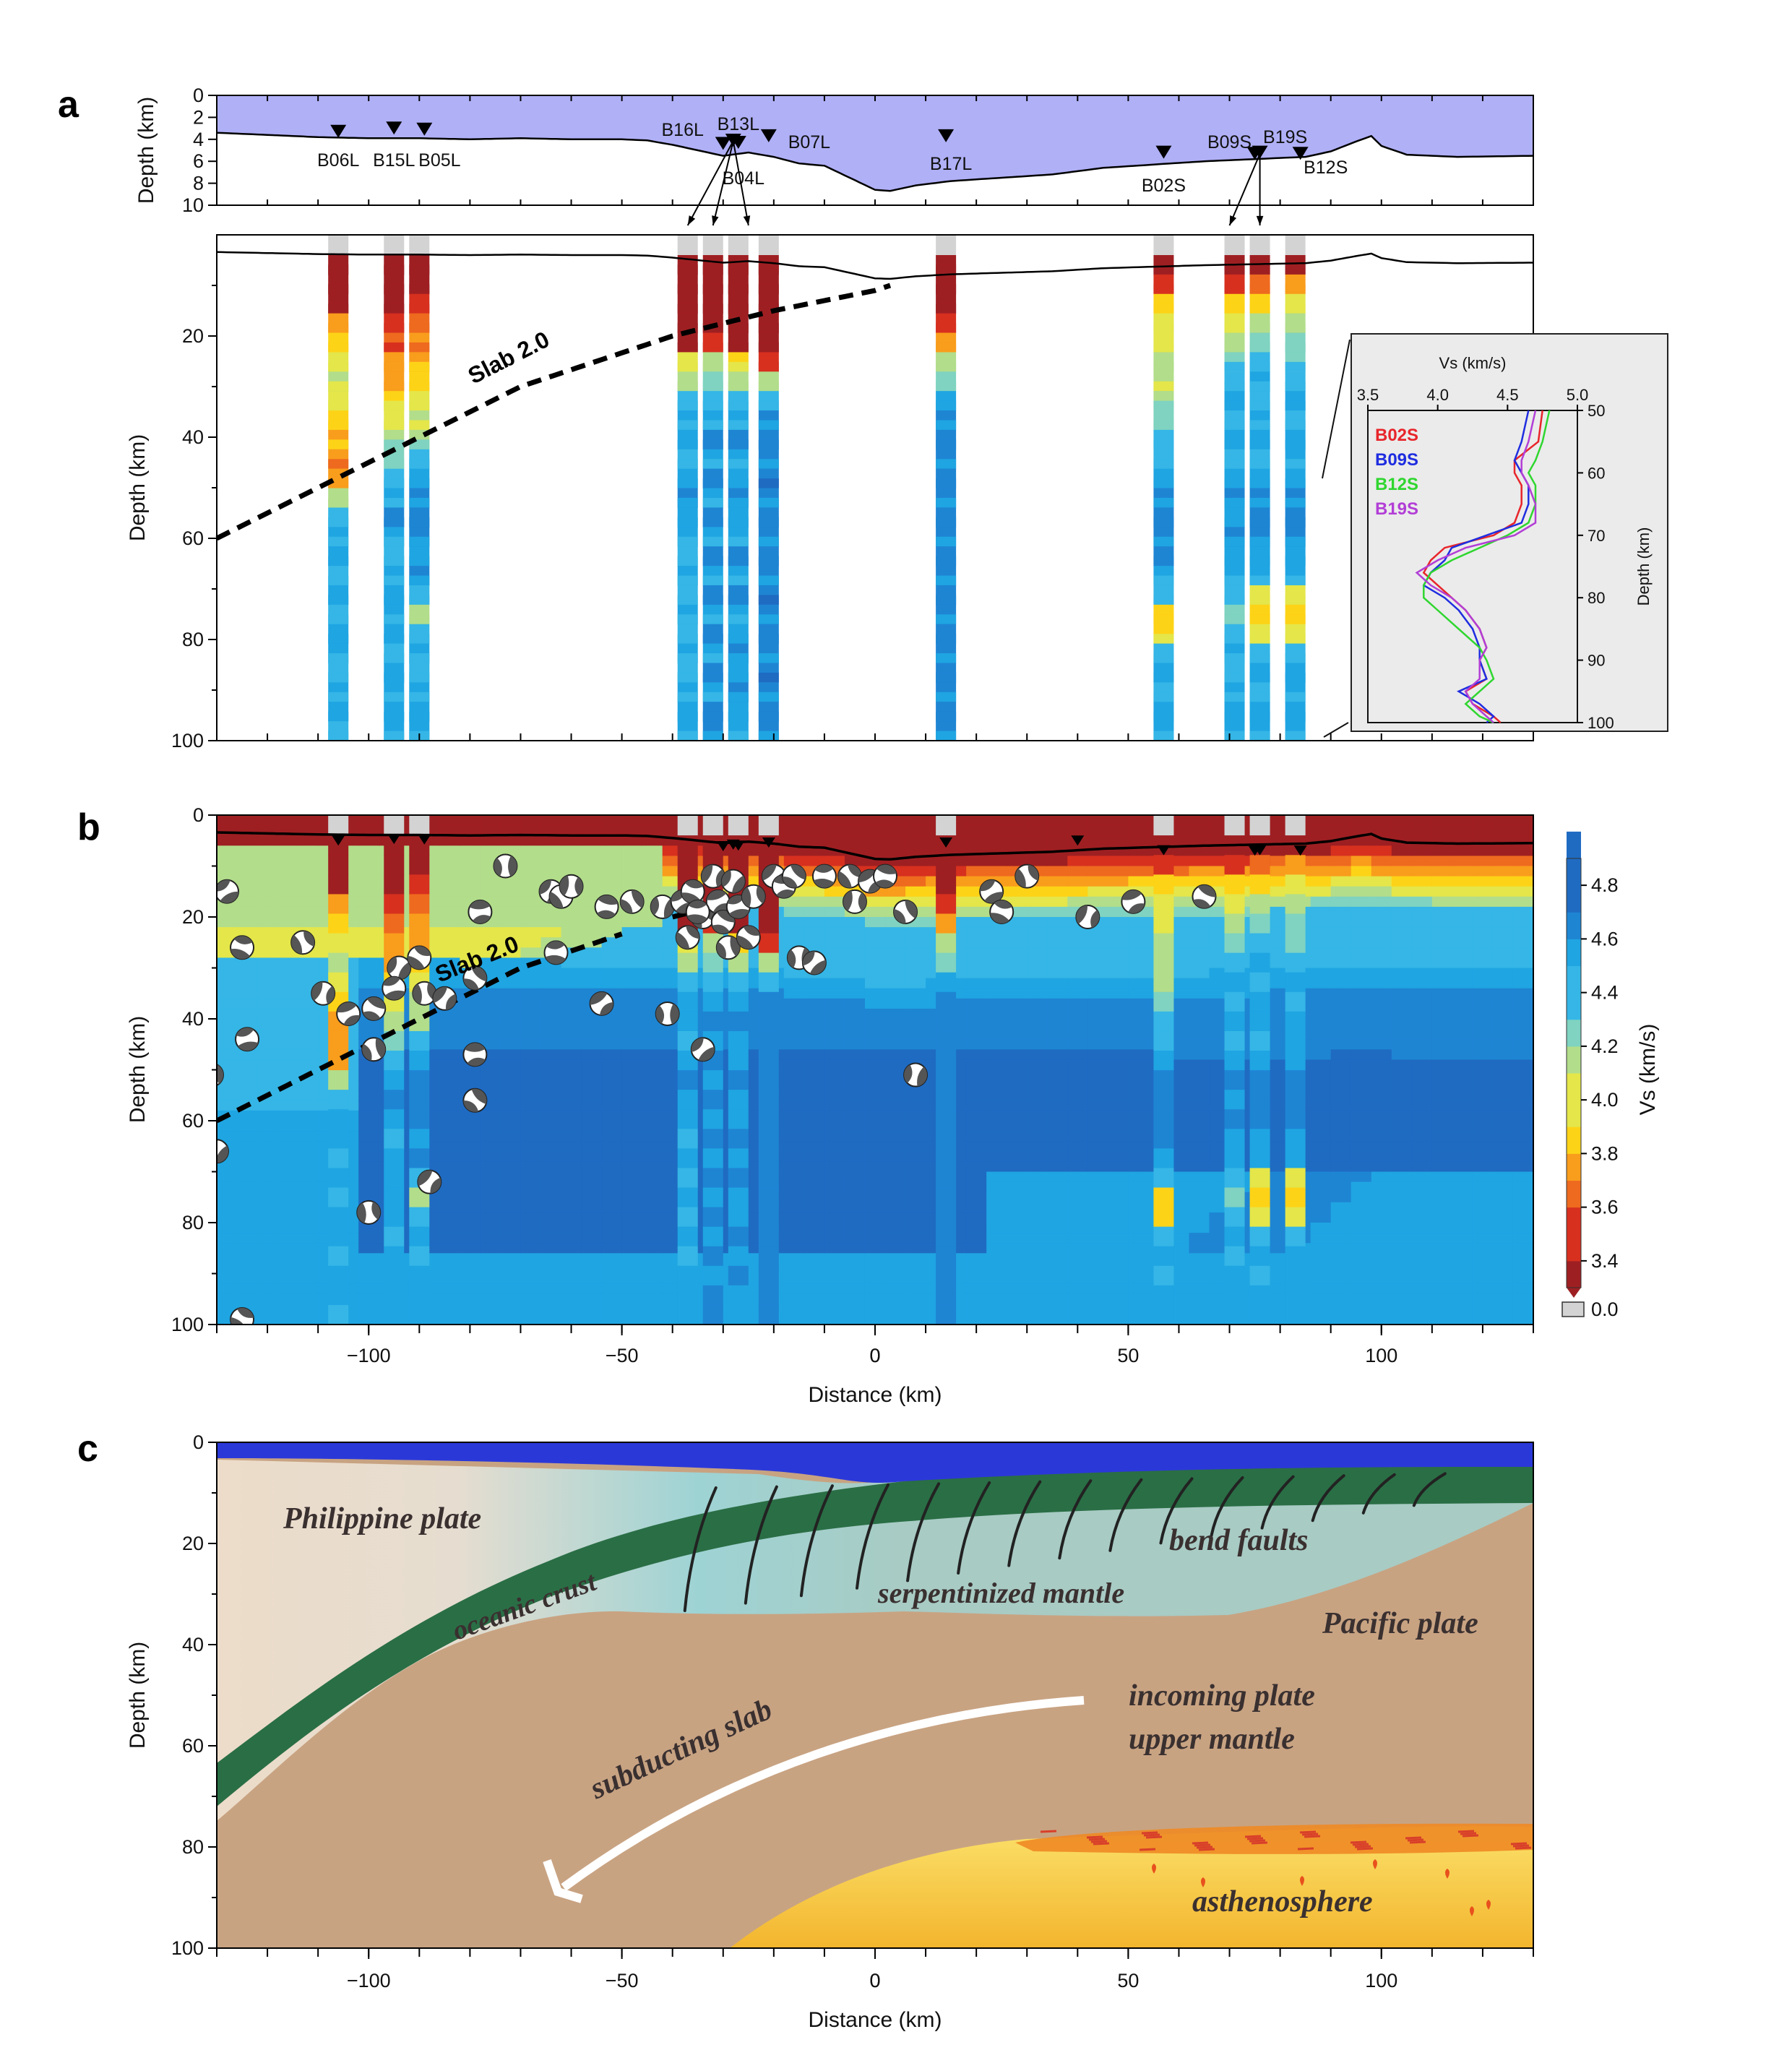  I want to click on panel-c-x-tick-label: 0, so click(874, 1980).